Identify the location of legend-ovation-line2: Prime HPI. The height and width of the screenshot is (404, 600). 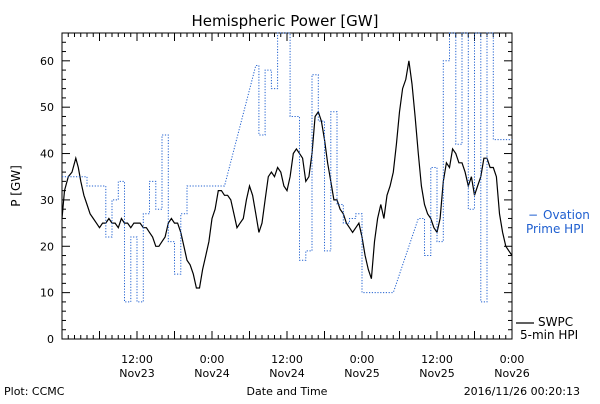
(555, 229).